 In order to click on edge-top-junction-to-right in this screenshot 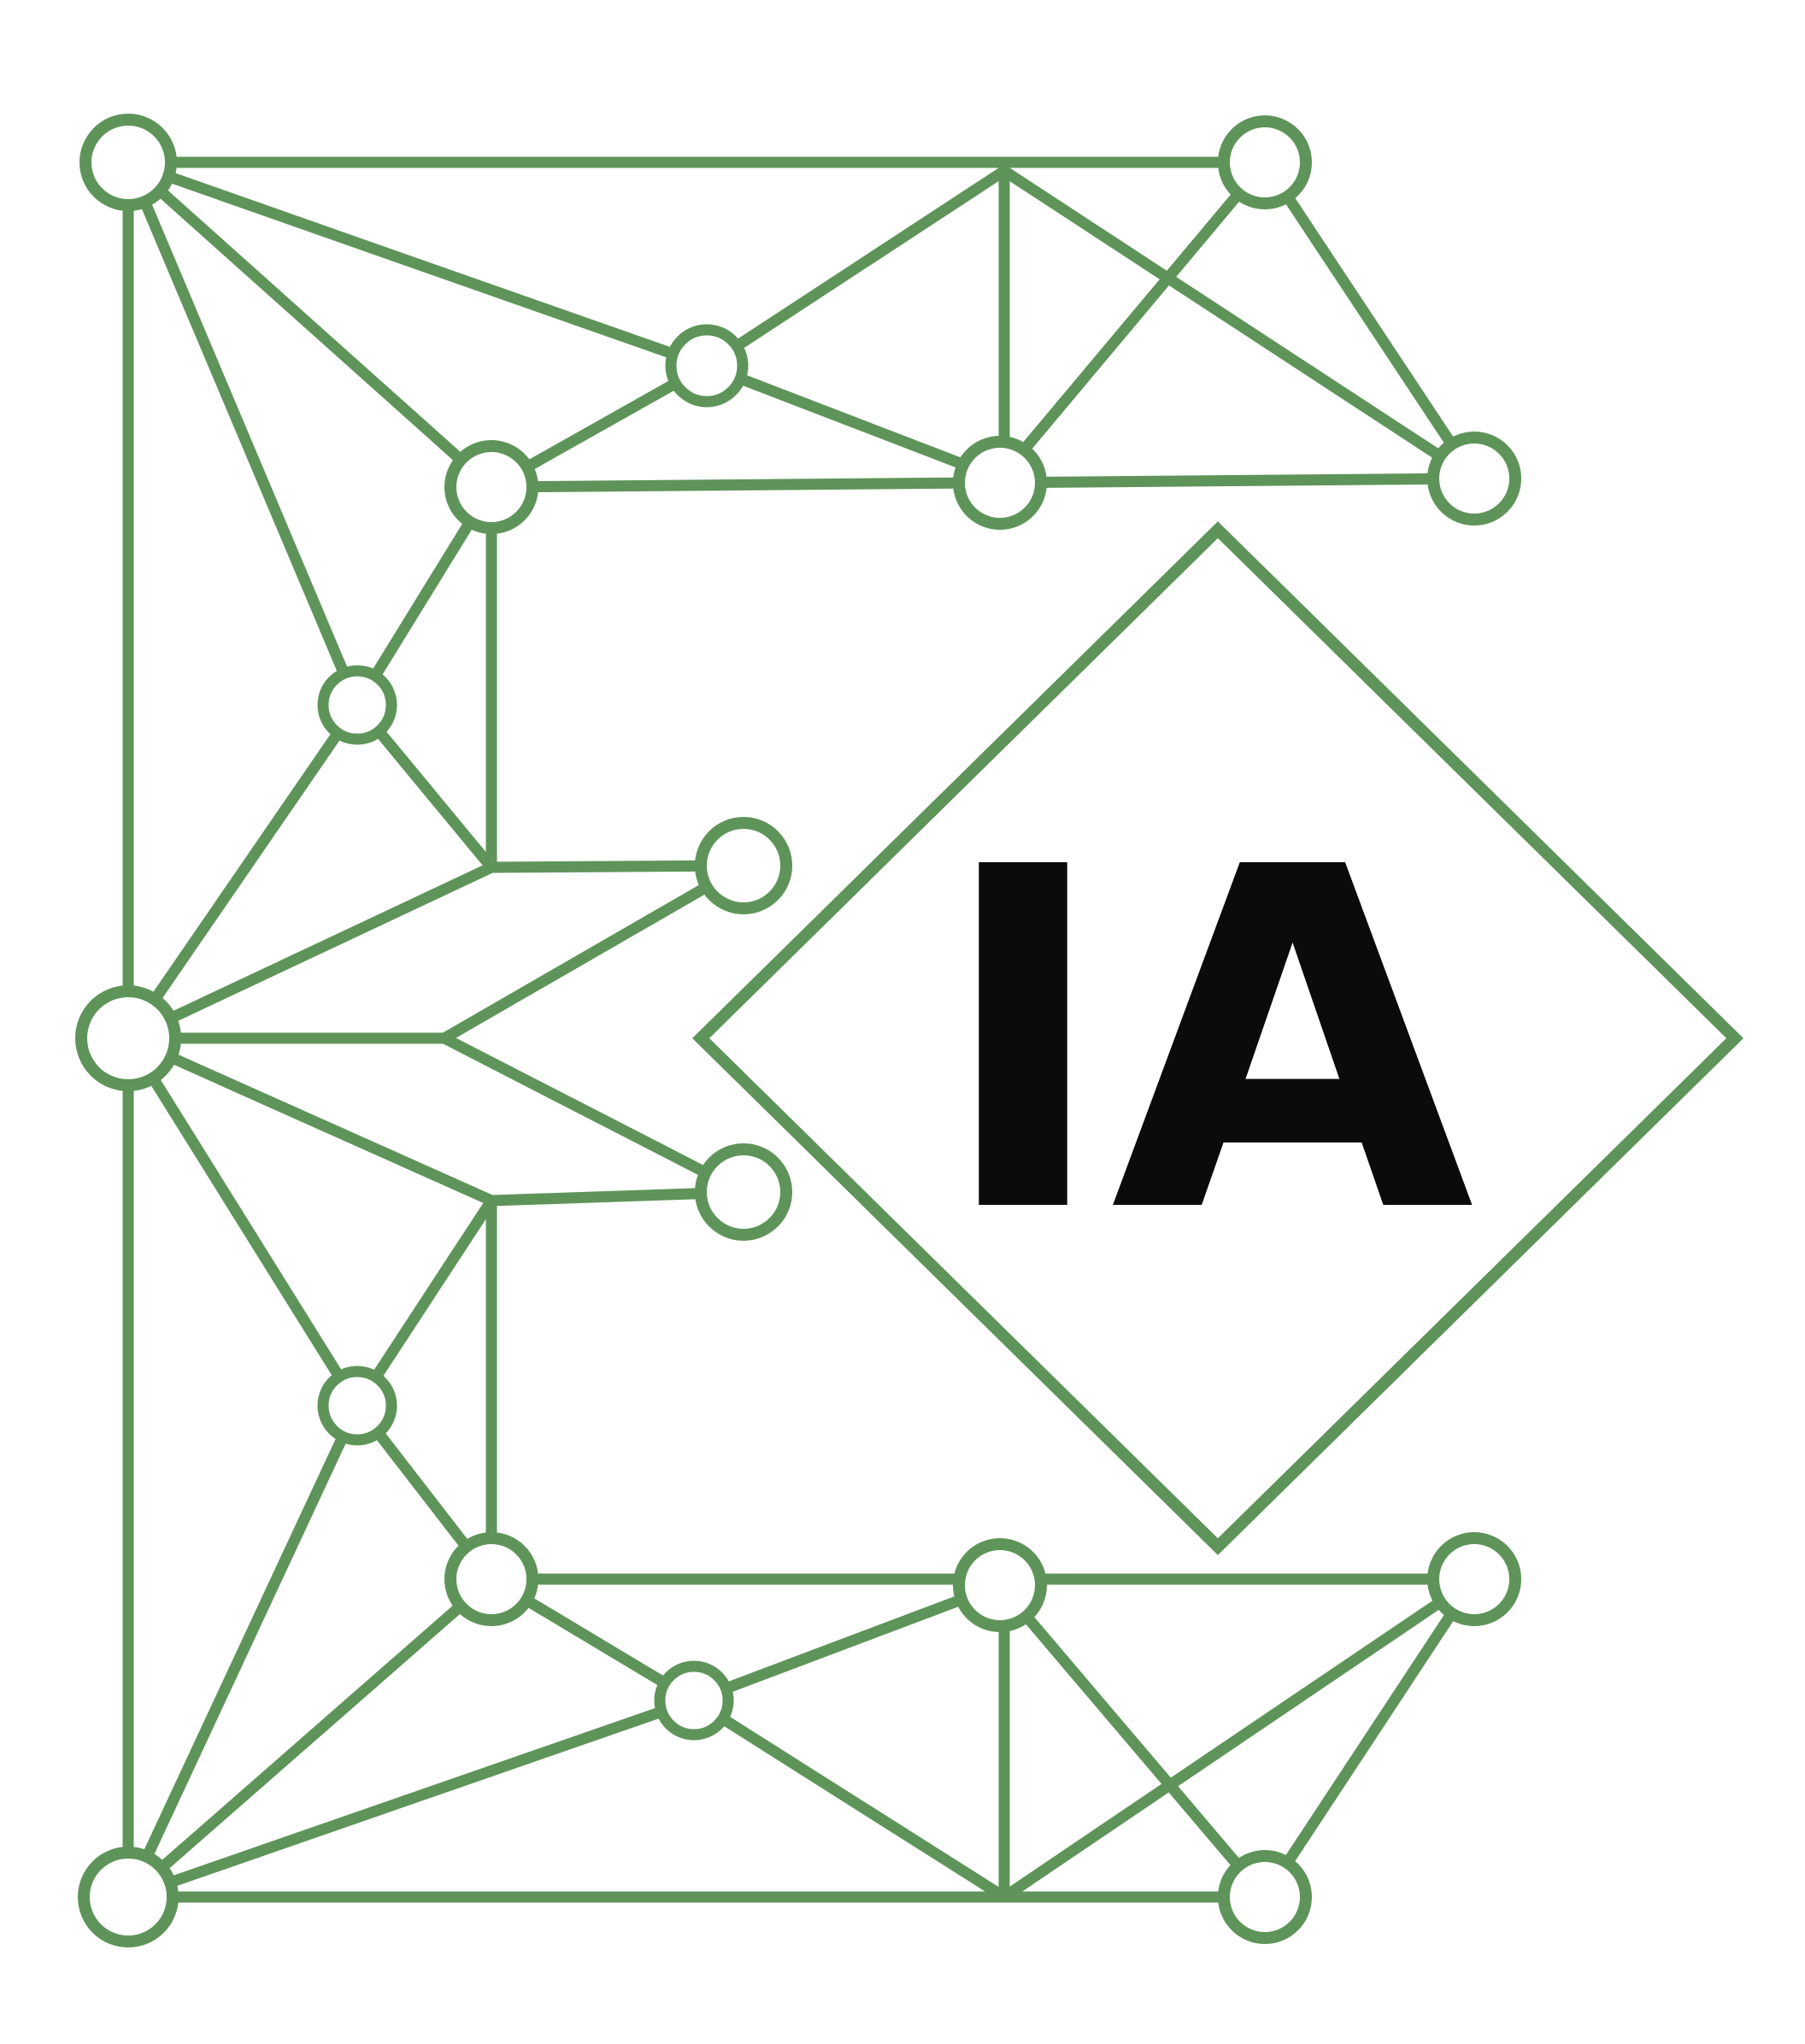, I will do `click(1239, 325)`.